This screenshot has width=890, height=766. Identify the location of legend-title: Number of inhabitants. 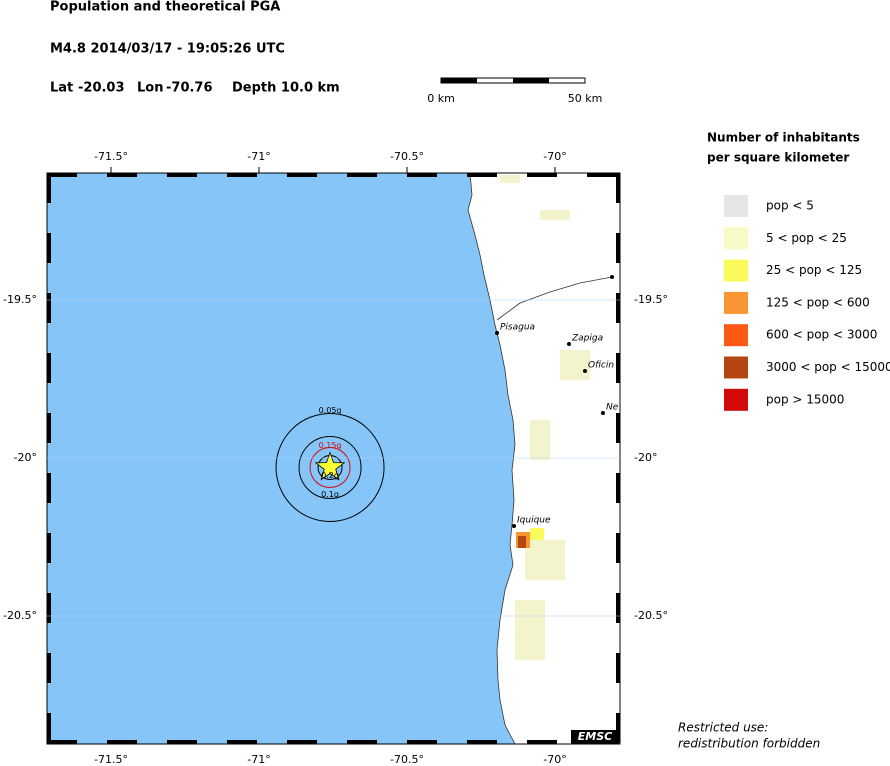
(783, 138).